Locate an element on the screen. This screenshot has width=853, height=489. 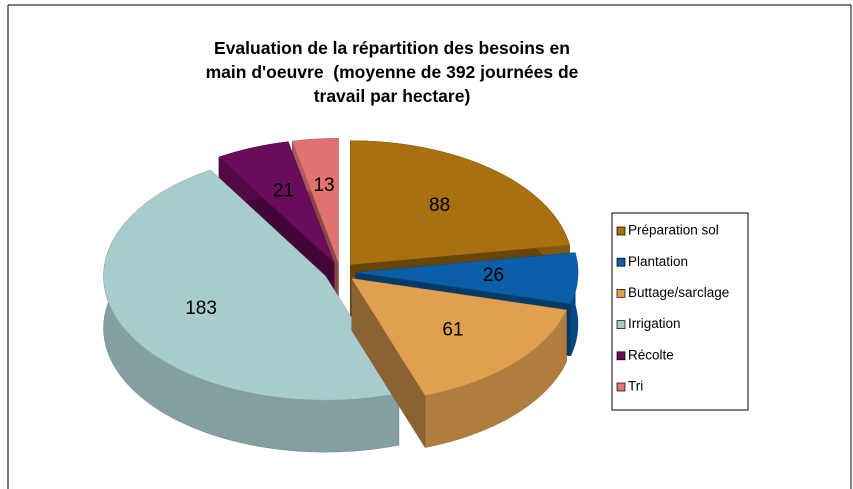
value-label: 183 is located at coordinates (201, 308).